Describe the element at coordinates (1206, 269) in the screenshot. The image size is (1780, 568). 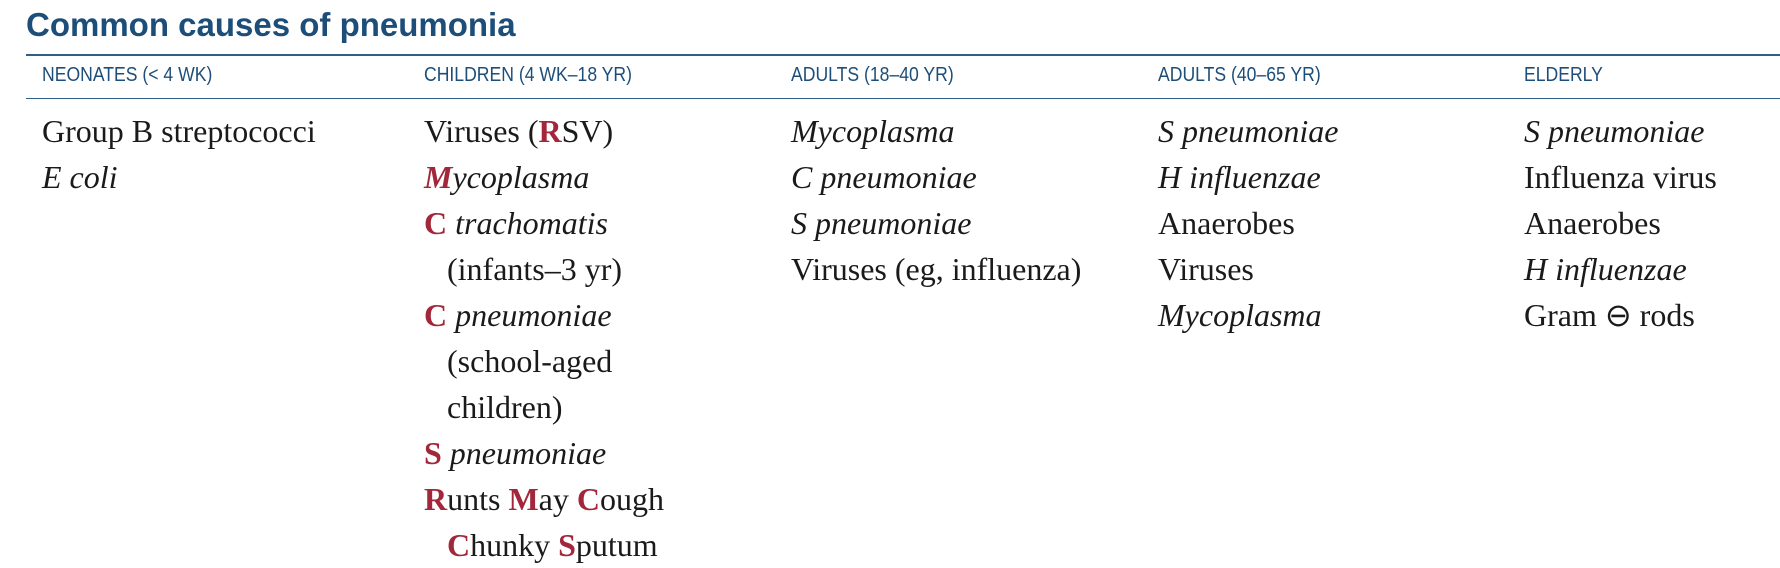
I see `cause-text: Viruses` at that location.